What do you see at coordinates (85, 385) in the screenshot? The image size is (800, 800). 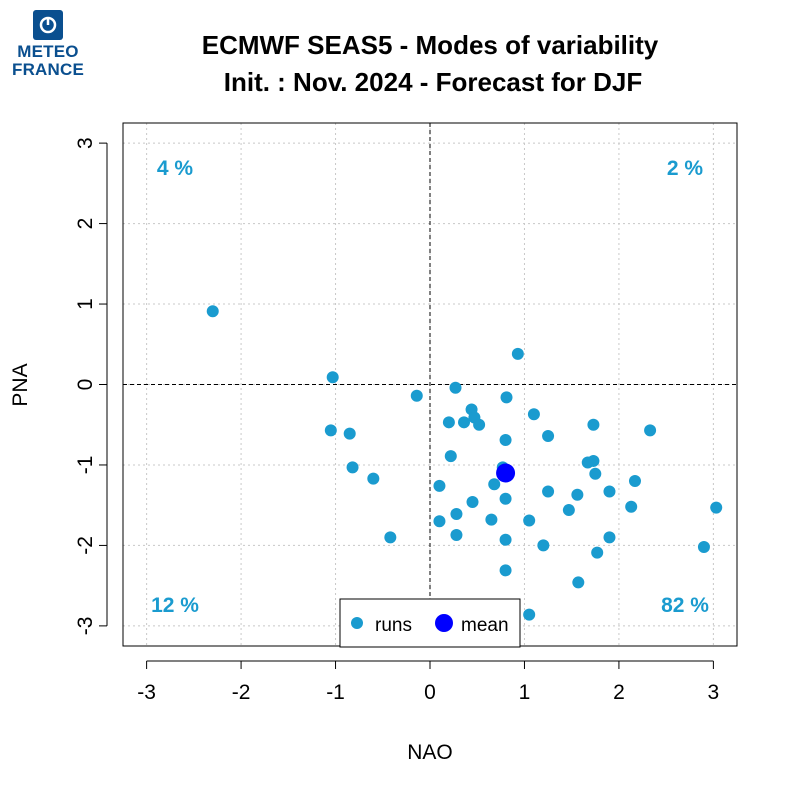 I see `y-tick-label: 0` at bounding box center [85, 385].